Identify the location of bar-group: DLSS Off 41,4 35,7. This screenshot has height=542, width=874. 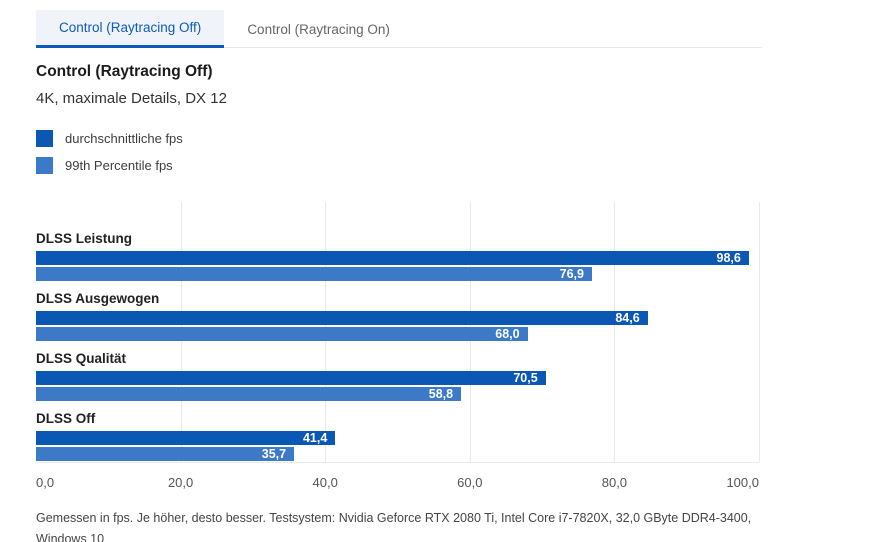
(397, 432).